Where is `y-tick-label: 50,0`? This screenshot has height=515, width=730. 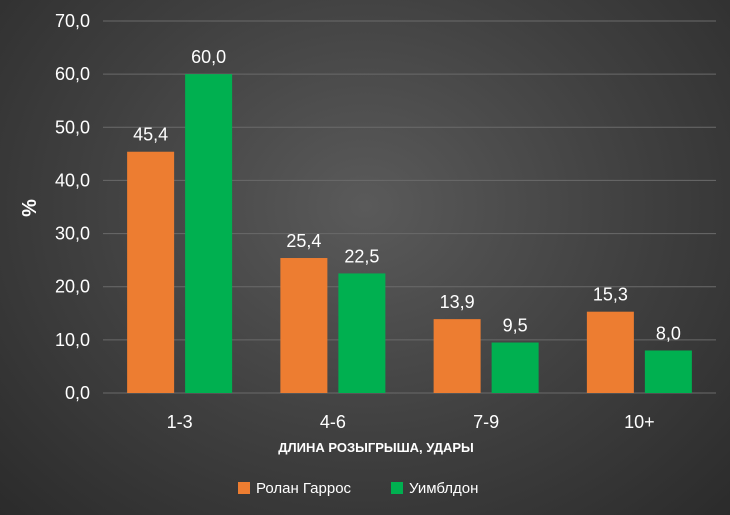 y-tick-label: 50,0 is located at coordinates (72, 127).